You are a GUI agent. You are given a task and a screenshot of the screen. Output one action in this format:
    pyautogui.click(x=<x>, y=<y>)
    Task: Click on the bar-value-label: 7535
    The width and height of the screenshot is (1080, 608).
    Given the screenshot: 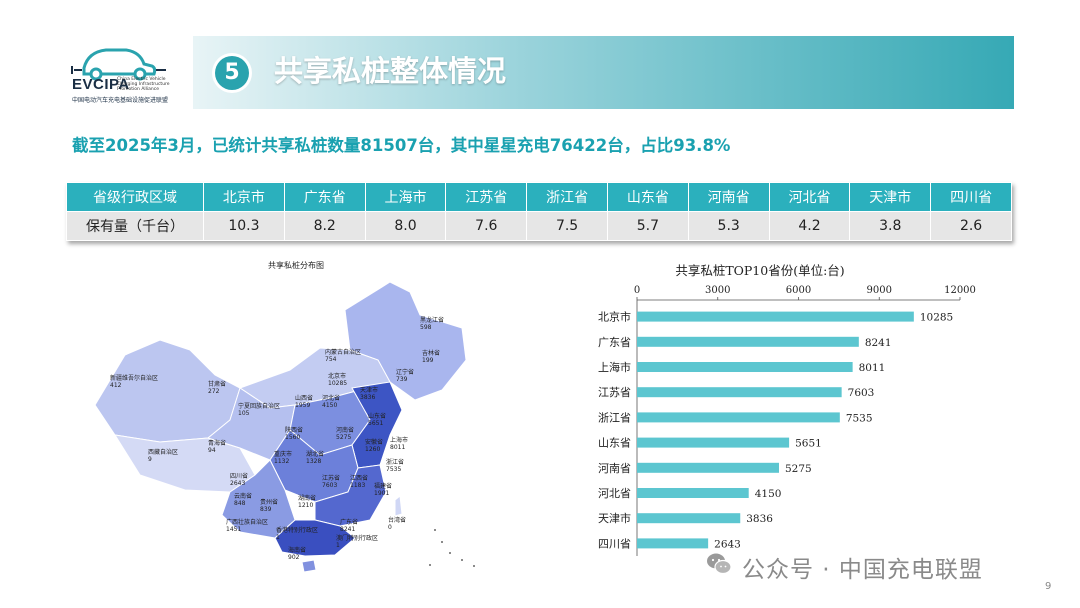 What is the action you would take?
    pyautogui.click(x=859, y=418)
    